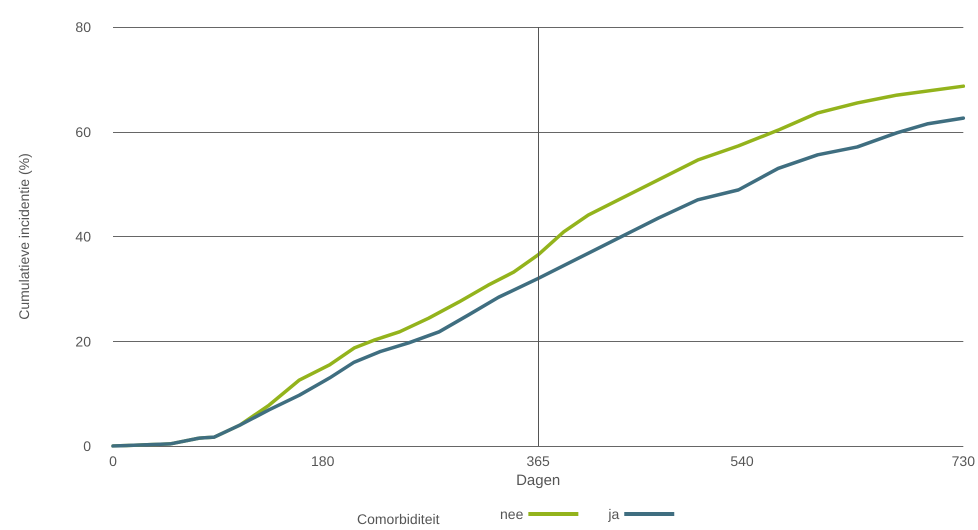  I want to click on y-tick-label: 40, so click(83, 236).